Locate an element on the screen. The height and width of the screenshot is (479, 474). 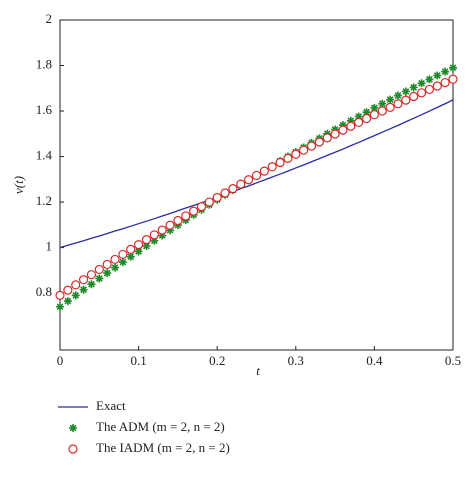
x-tick-label: 0.2 is located at coordinates (217, 360).